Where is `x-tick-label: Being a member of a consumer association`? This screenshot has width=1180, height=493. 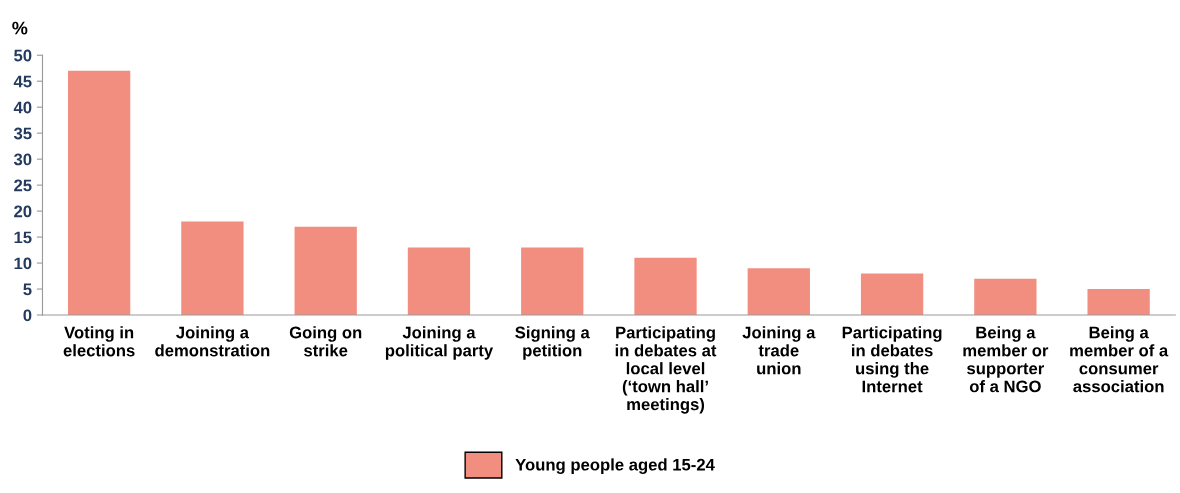 x-tick-label: Being a member of a consumer association is located at coordinates (1119, 359).